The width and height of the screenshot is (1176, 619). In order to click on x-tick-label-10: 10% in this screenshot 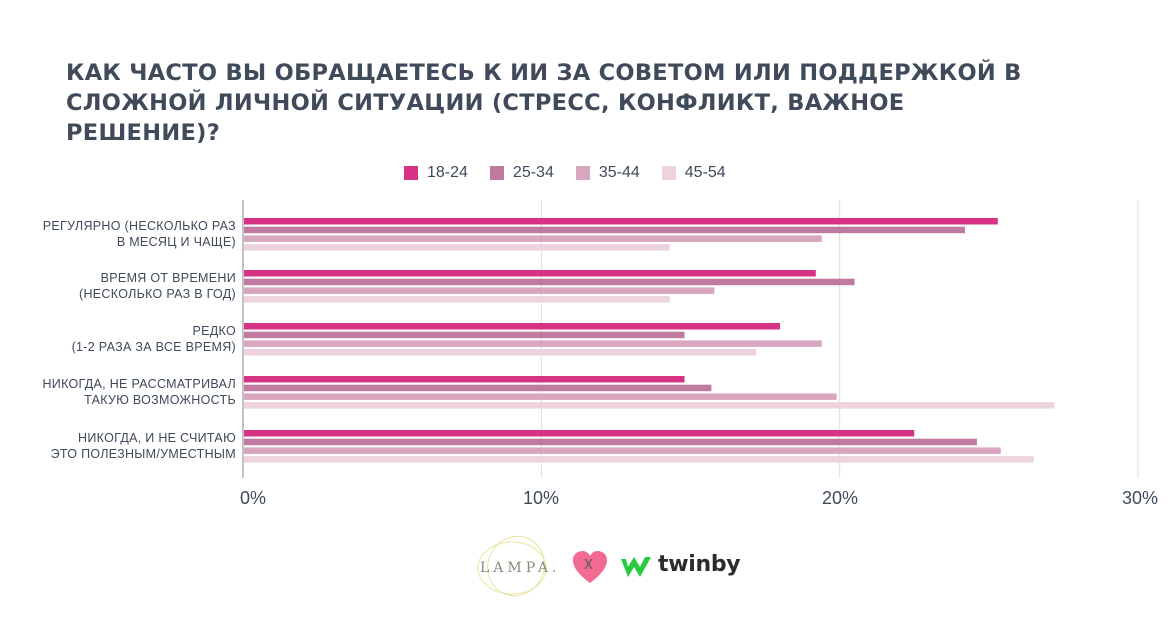, I will do `click(541, 498)`.